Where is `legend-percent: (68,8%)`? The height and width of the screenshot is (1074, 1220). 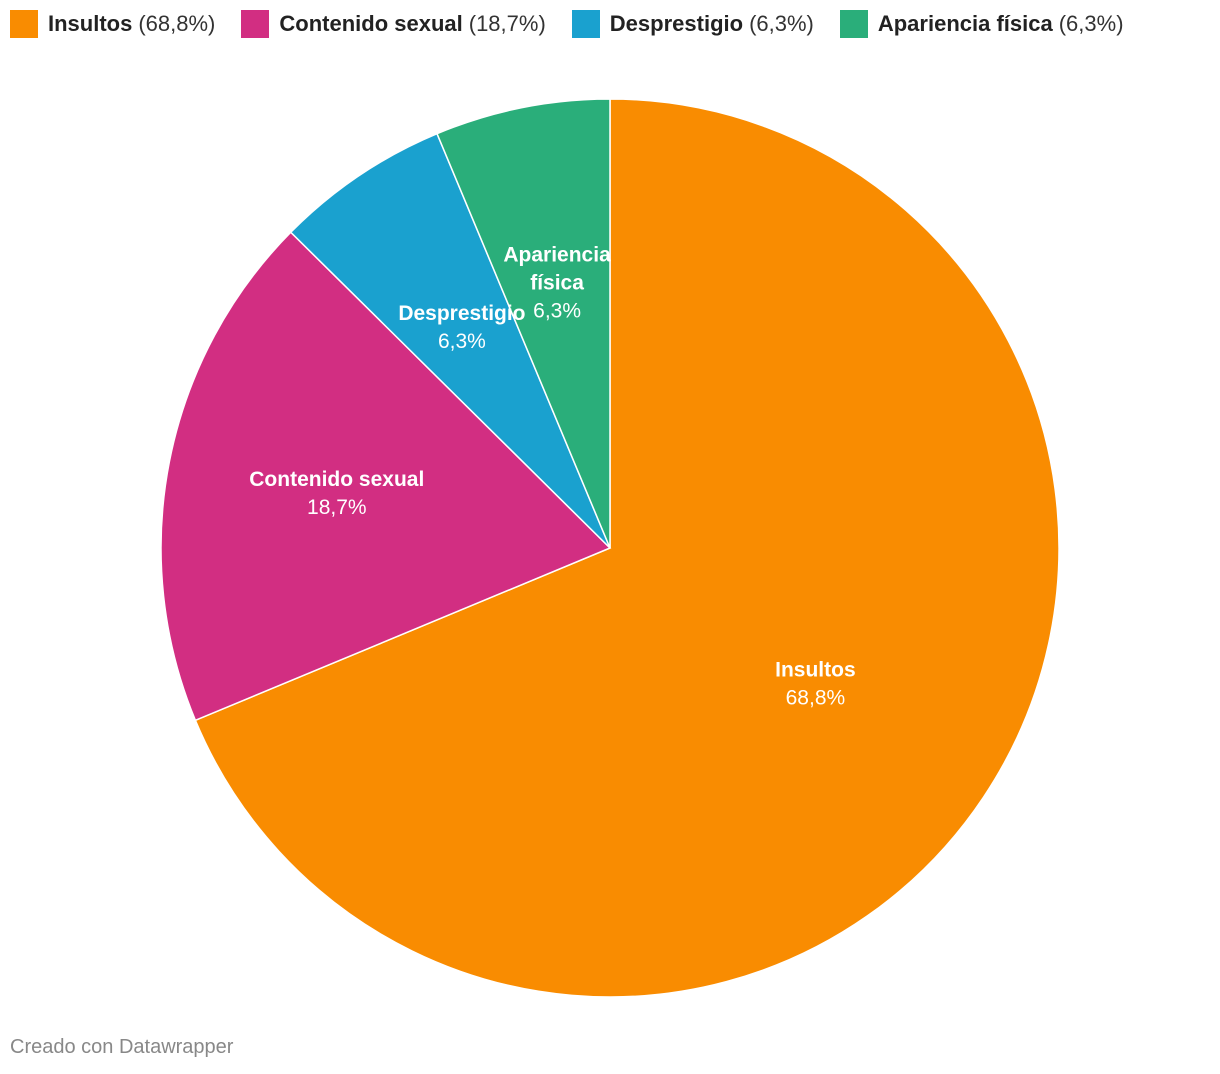
legend-percent: (68,8%) is located at coordinates (177, 23).